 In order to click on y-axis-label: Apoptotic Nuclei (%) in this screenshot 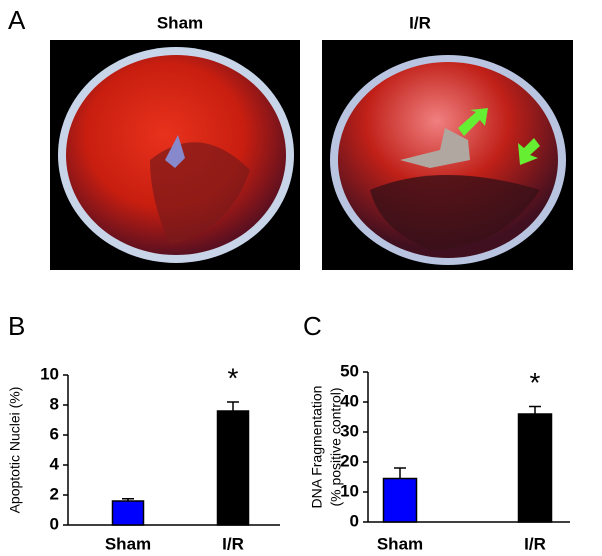, I will do `click(15, 450)`.